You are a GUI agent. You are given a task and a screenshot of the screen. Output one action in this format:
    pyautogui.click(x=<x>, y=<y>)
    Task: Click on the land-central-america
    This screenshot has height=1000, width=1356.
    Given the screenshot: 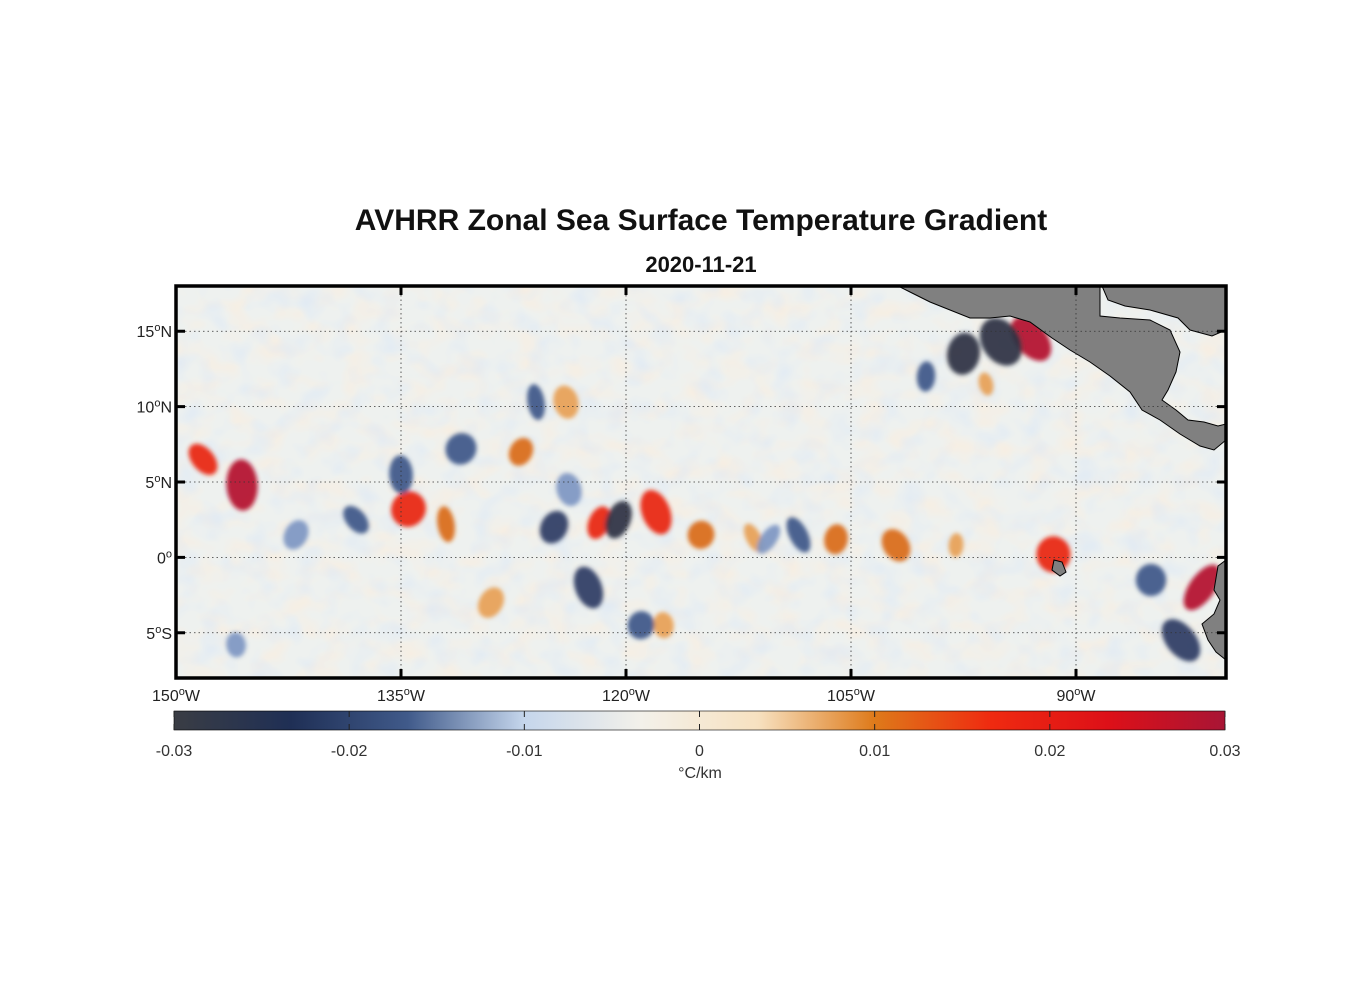 What is the action you would take?
    pyautogui.click(x=1061, y=368)
    